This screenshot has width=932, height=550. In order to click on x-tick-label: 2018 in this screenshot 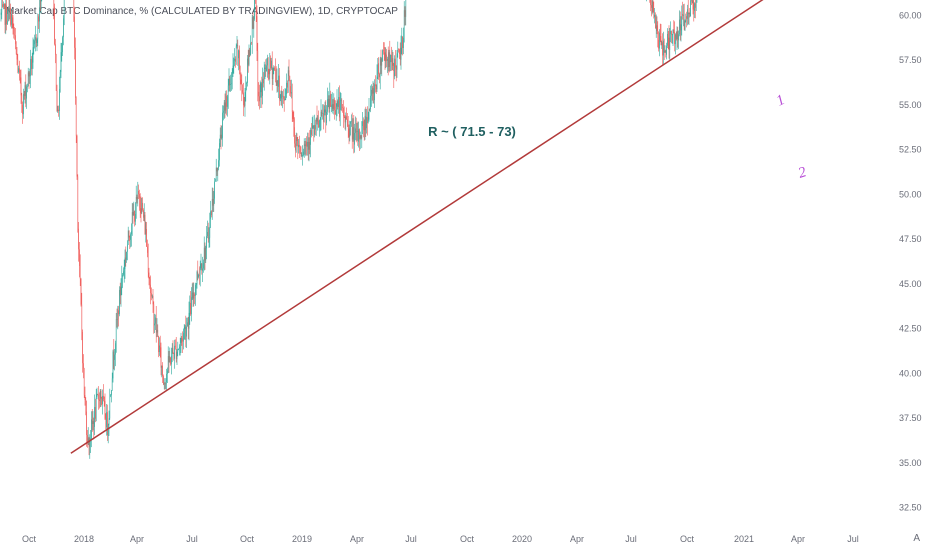, I will do `click(84, 539)`.